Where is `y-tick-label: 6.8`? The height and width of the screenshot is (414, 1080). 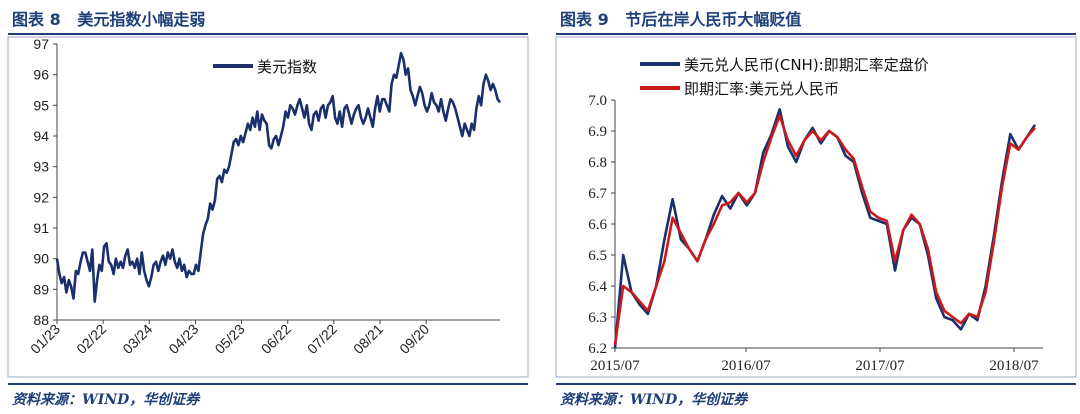
y-tick-label: 6.8 is located at coordinates (597, 163).